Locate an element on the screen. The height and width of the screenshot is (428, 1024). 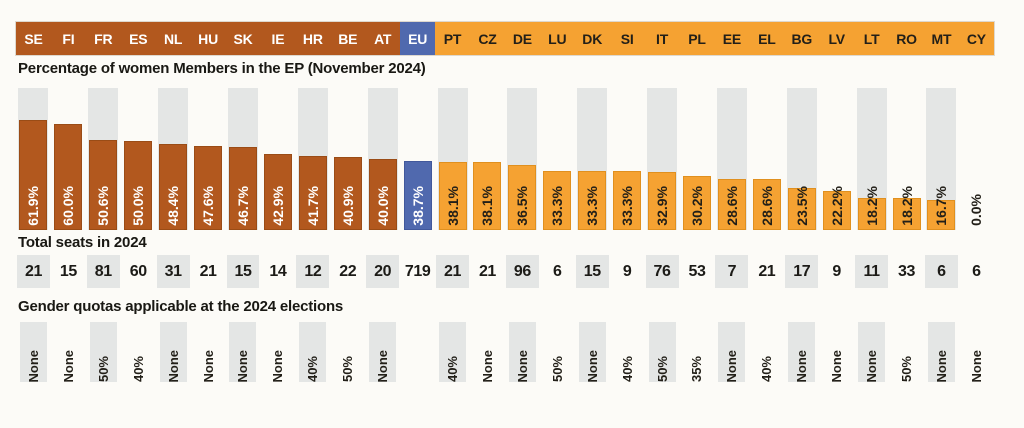
seat-value: 53 is located at coordinates (697, 271).